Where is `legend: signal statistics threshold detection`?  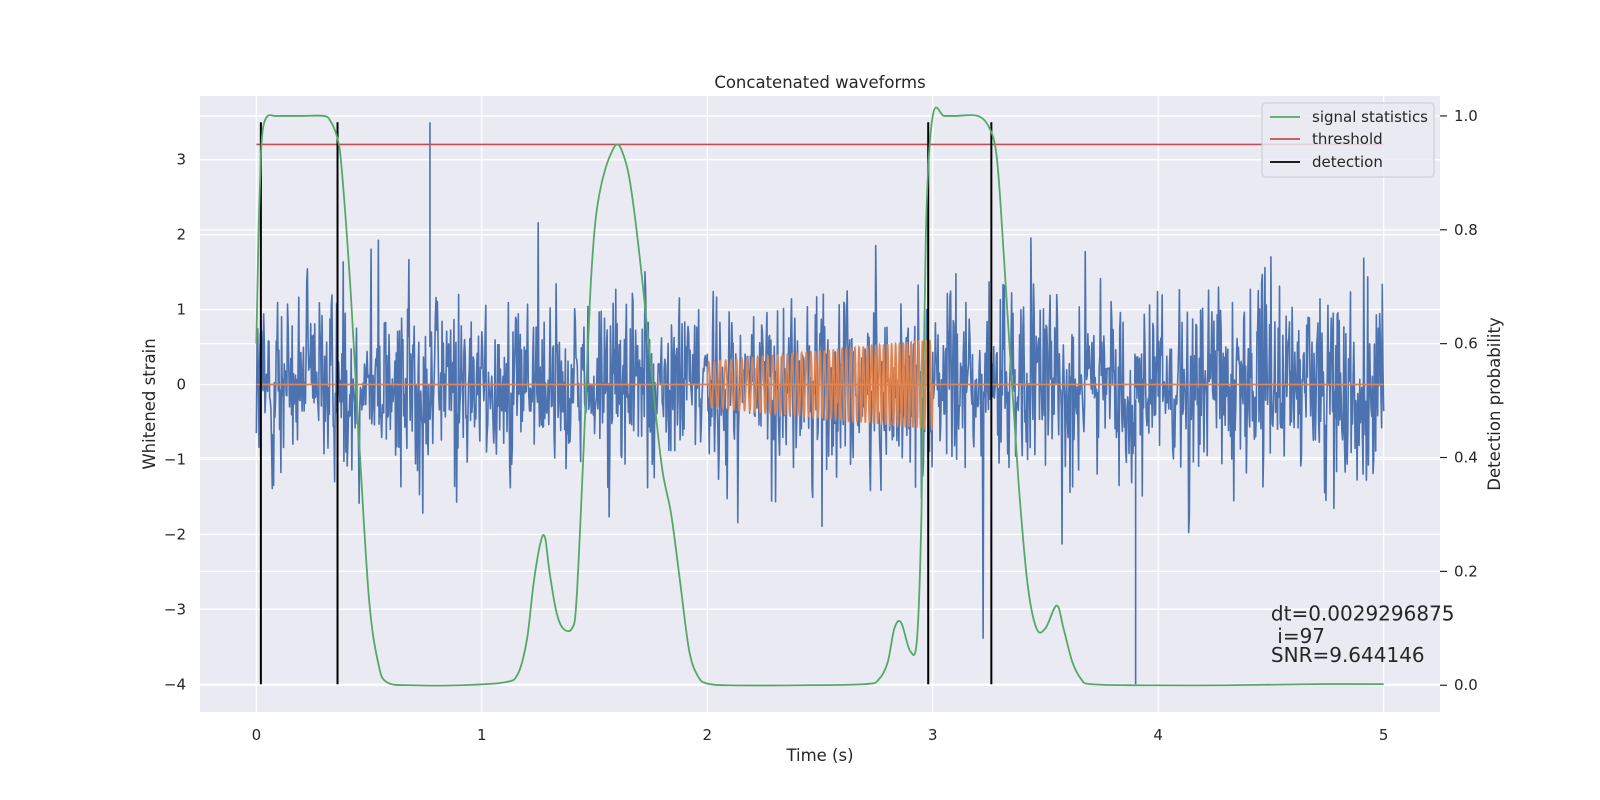
legend: signal statistics threshold detection is located at coordinates (1348, 140).